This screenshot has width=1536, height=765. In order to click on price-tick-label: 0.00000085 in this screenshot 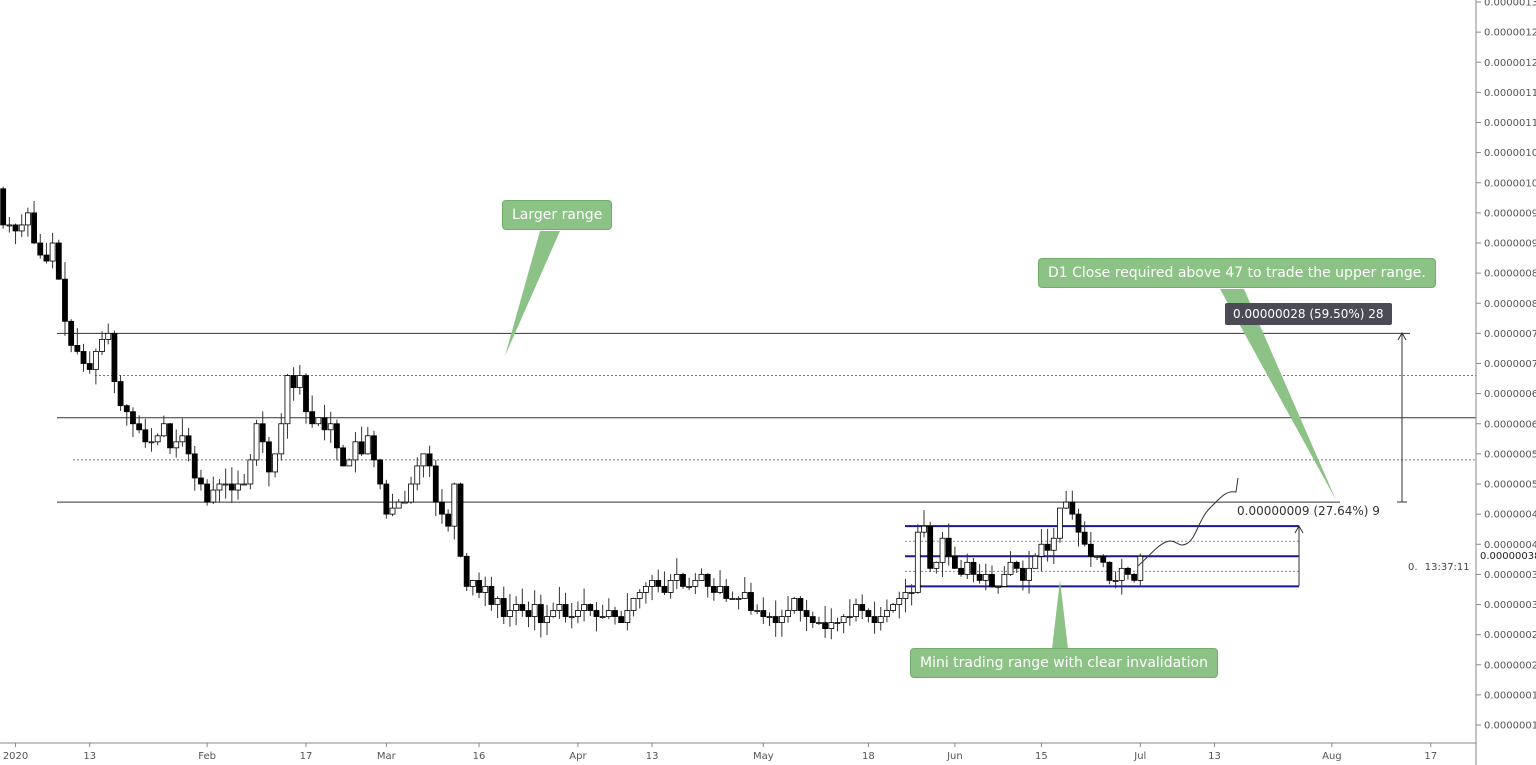, I will do `click(1510, 274)`.